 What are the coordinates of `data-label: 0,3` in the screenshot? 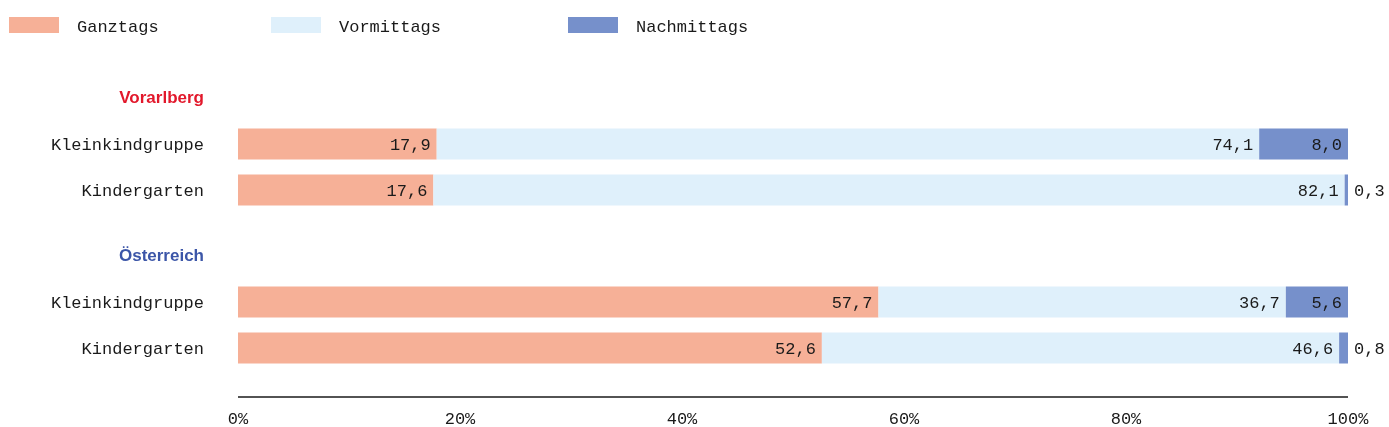 It's located at (1369, 191).